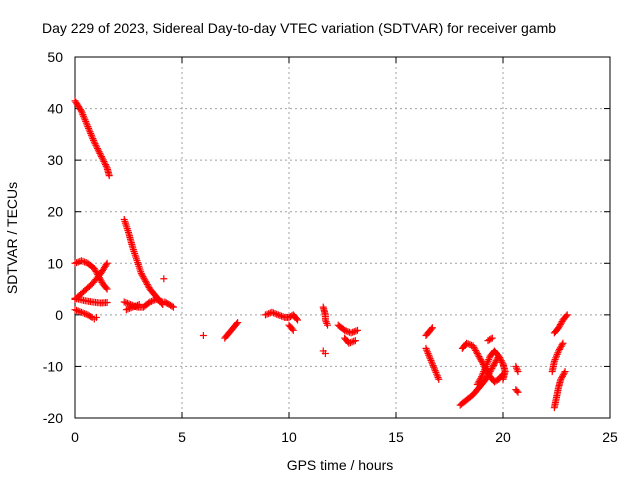  I want to click on y-tick-label: 0, so click(59, 315).